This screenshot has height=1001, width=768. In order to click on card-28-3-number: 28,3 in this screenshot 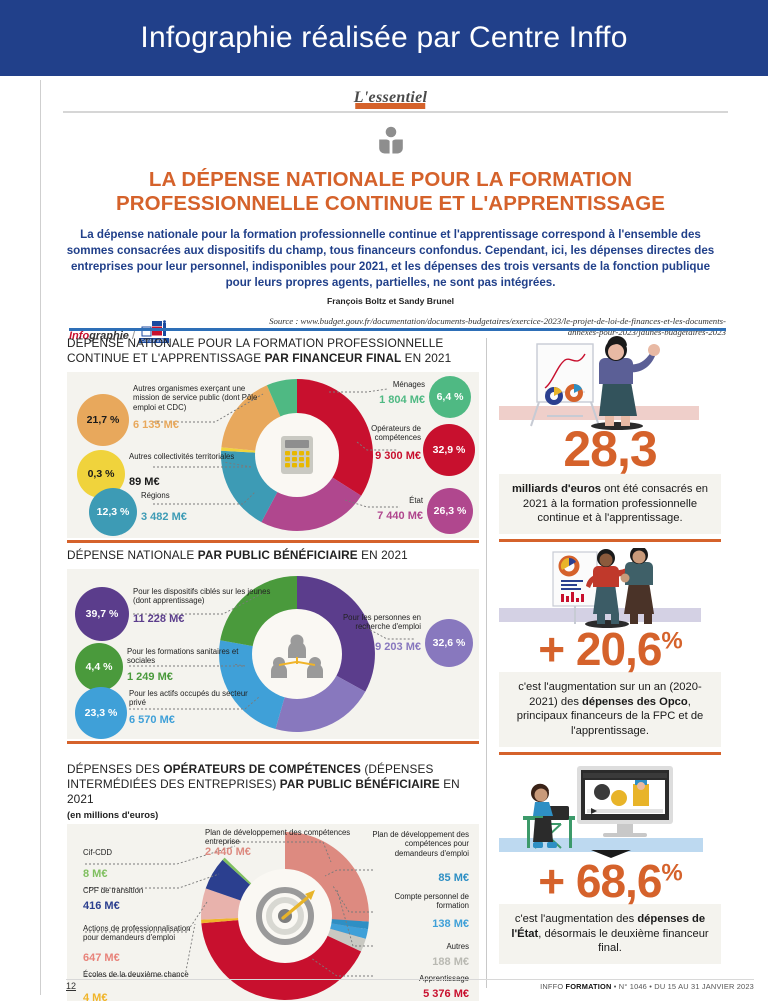, I will do `click(610, 449)`.